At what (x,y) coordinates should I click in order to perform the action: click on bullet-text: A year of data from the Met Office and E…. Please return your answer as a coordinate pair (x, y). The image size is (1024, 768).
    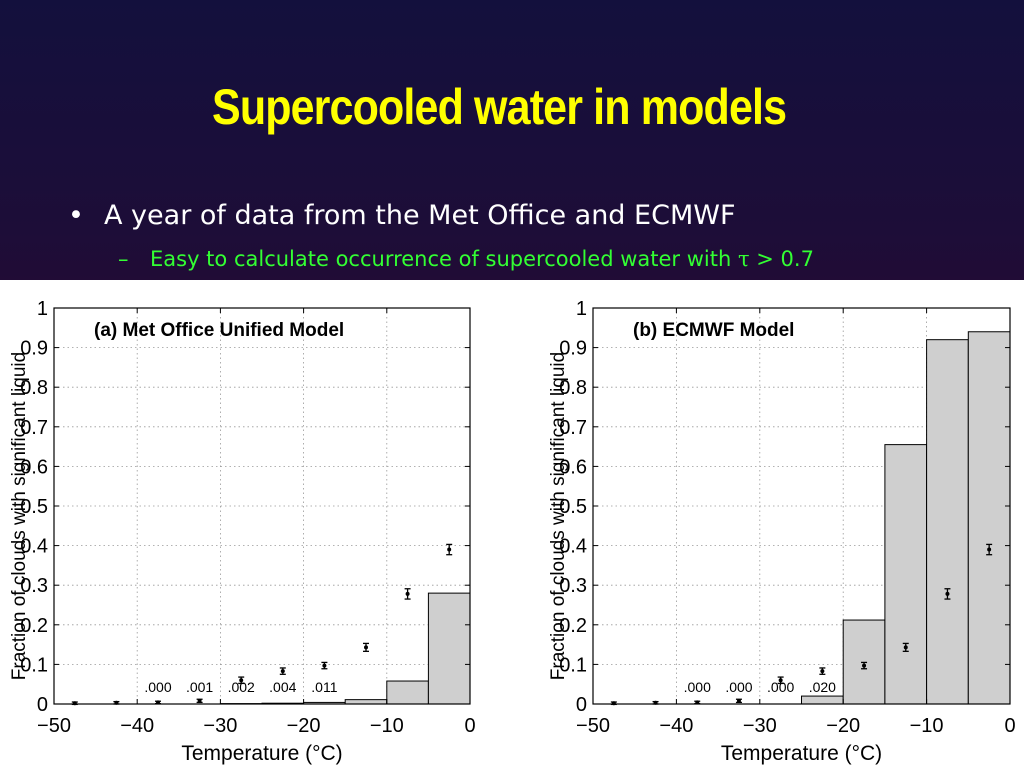
    Looking at the image, I should click on (420, 215).